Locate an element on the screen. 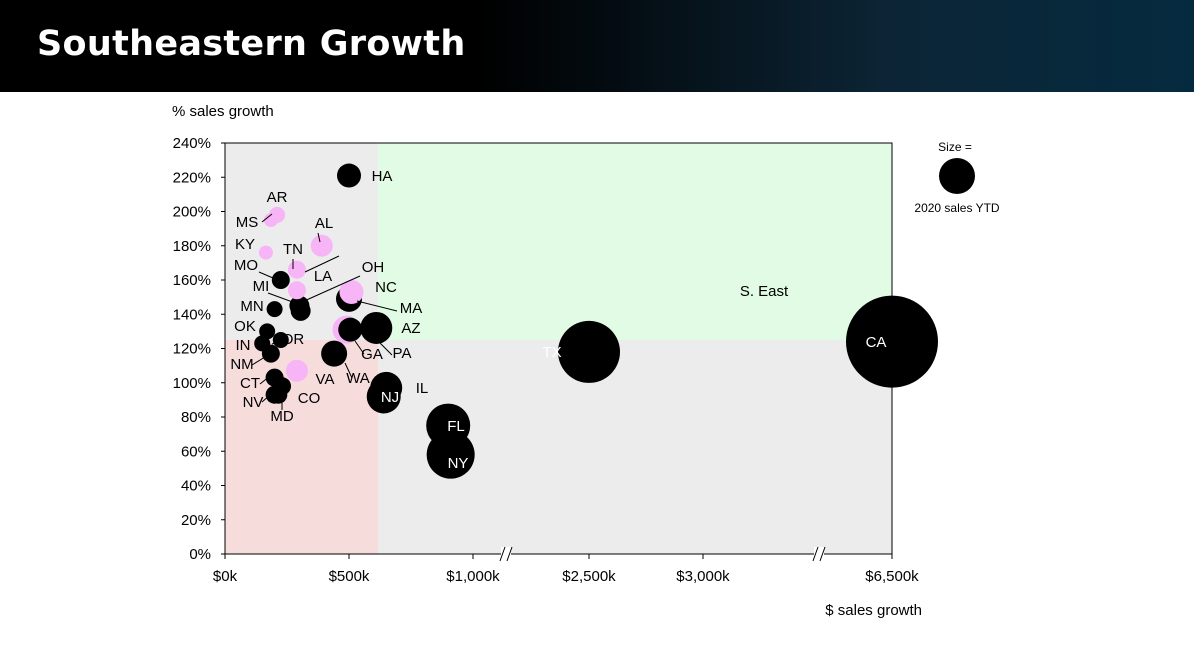 This screenshot has height=672, width=1194. quadrant-high-growth is located at coordinates (635, 241).